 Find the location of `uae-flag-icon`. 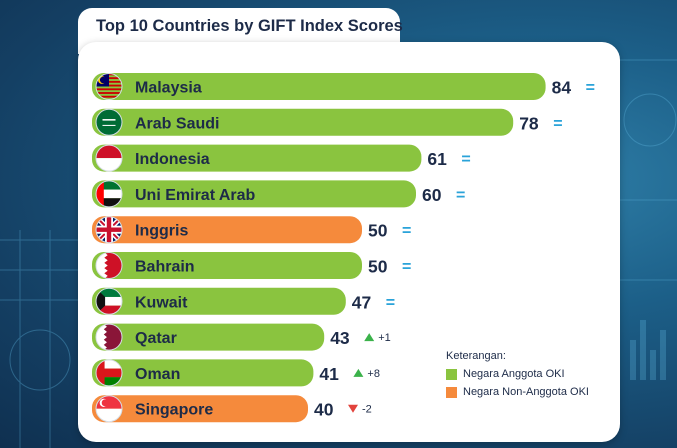

uae-flag-icon is located at coordinates (109, 194).